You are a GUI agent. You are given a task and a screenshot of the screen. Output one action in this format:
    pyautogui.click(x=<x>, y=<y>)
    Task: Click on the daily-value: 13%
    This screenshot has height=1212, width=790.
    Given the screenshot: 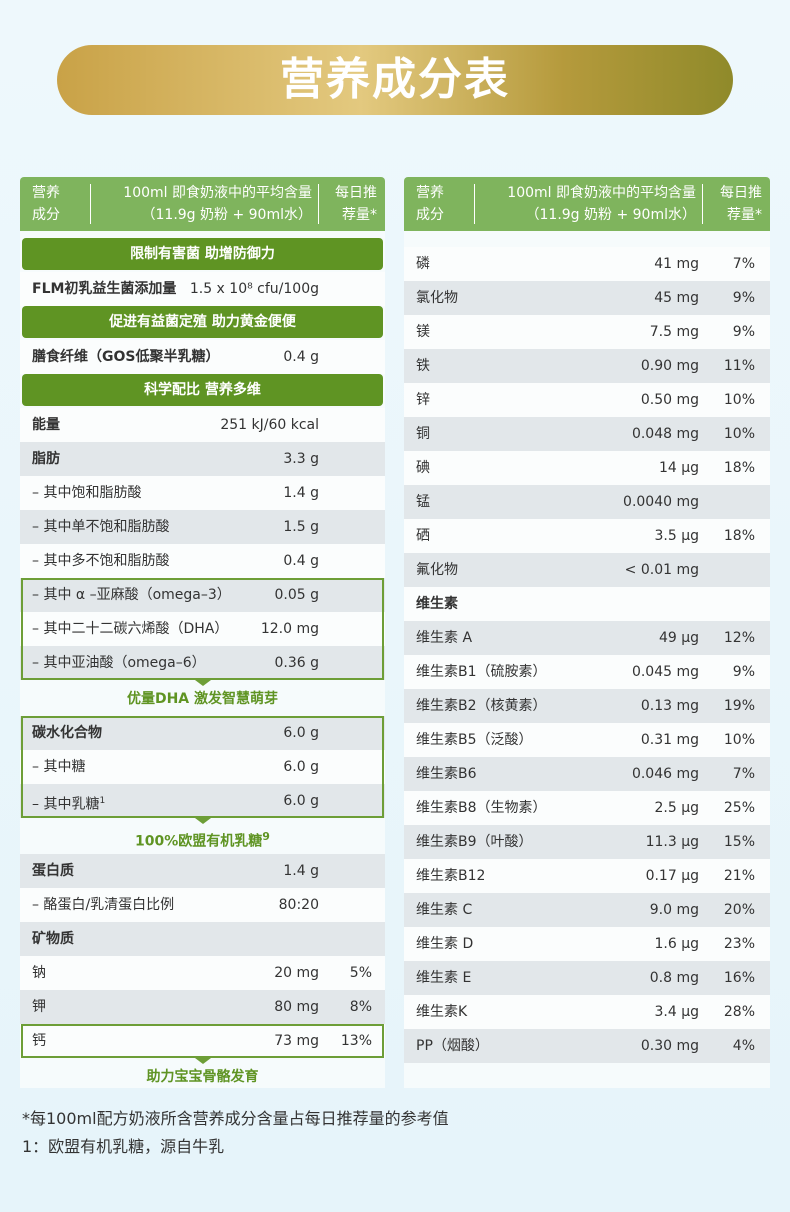 What is the action you would take?
    pyautogui.click(x=356, y=1041)
    